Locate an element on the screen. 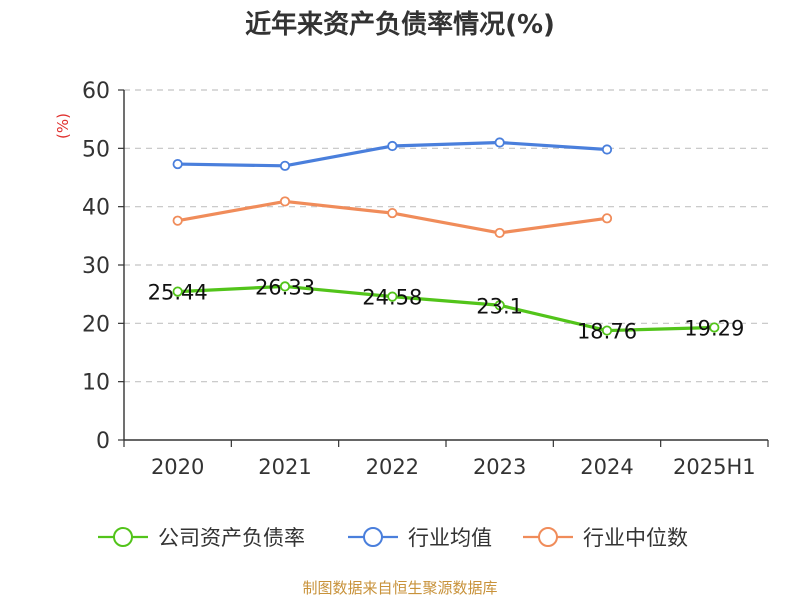  y-tick-label: 10 is located at coordinates (96, 383).